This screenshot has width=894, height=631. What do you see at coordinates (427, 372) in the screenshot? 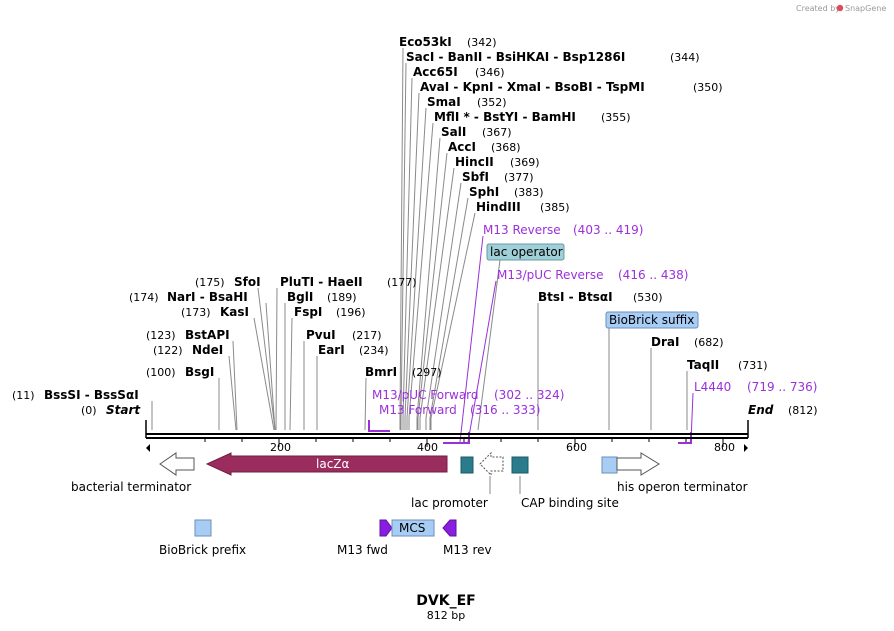
I see `site-bmri-pos: (297)` at bounding box center [427, 372].